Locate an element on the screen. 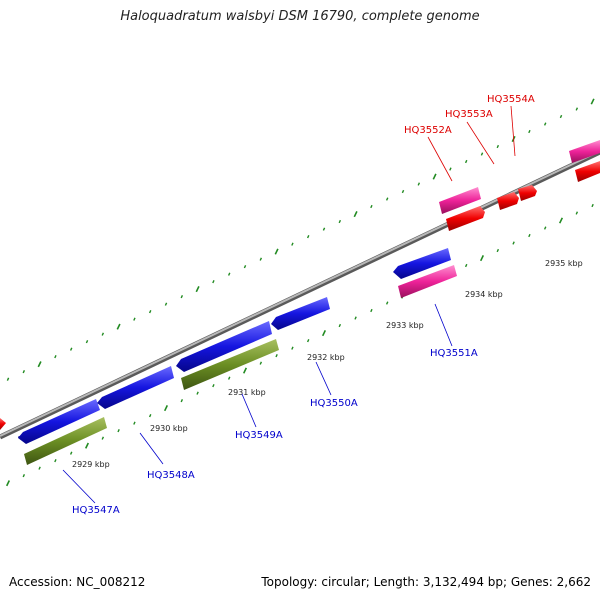 This screenshot has width=600, height=600. red-bar-hq3554a is located at coordinates (527, 193).